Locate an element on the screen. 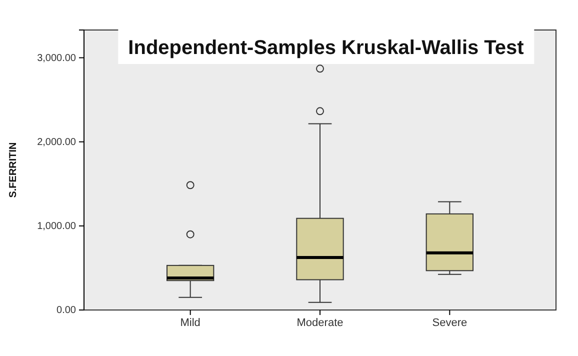 This screenshot has width=578, height=356. x-tick-label: Moderate is located at coordinates (320, 322).